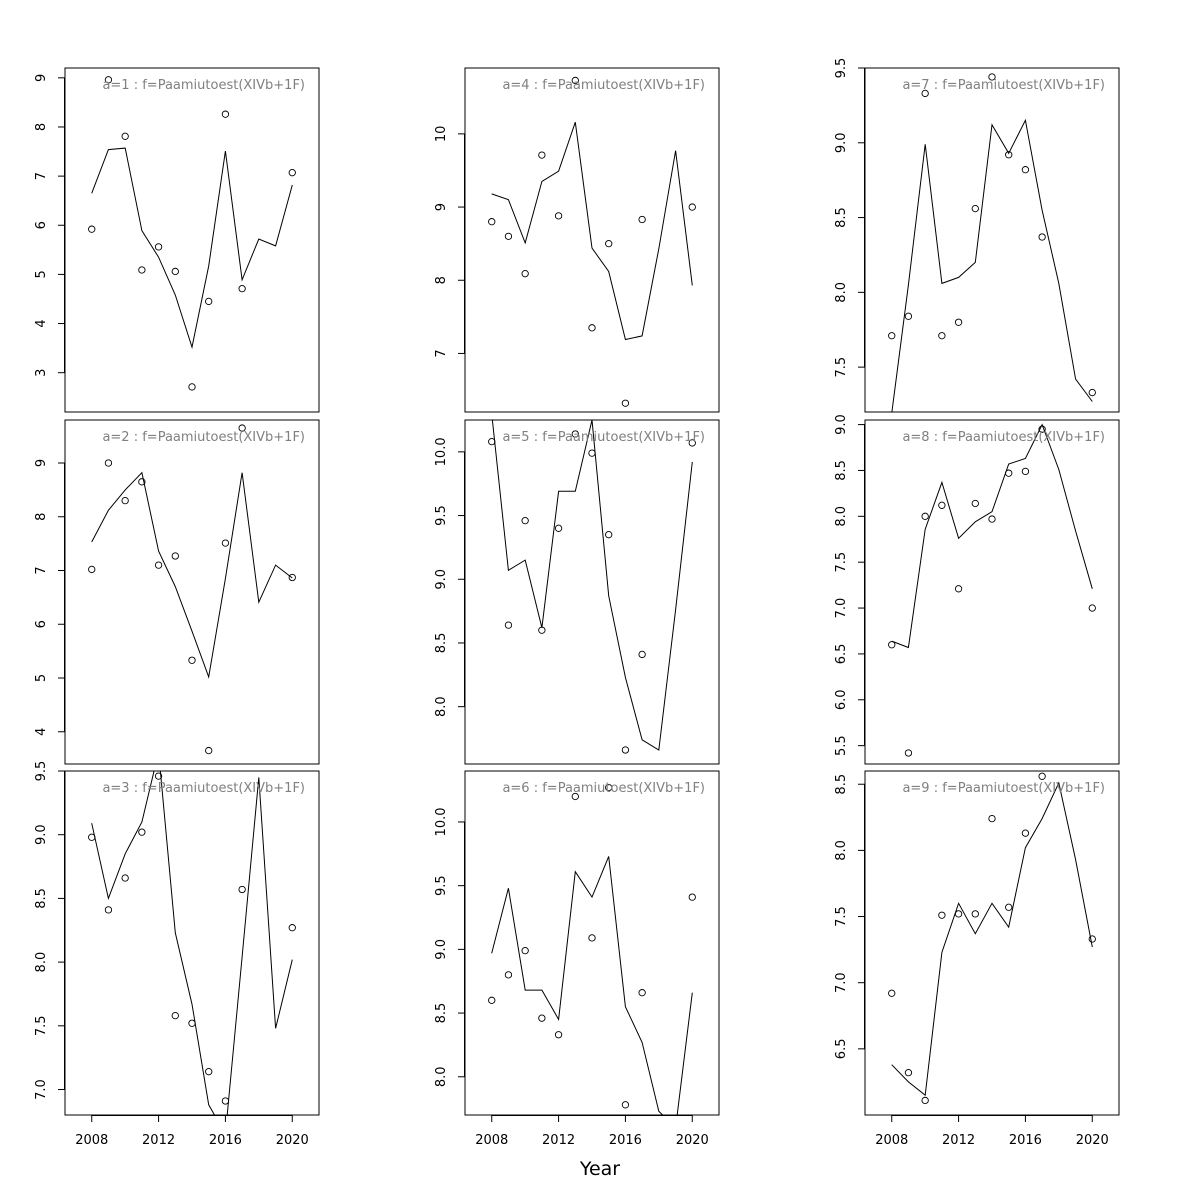 The width and height of the screenshot is (1200, 1200). I want to click on panel-3-fitted-line, so click(192, 943).